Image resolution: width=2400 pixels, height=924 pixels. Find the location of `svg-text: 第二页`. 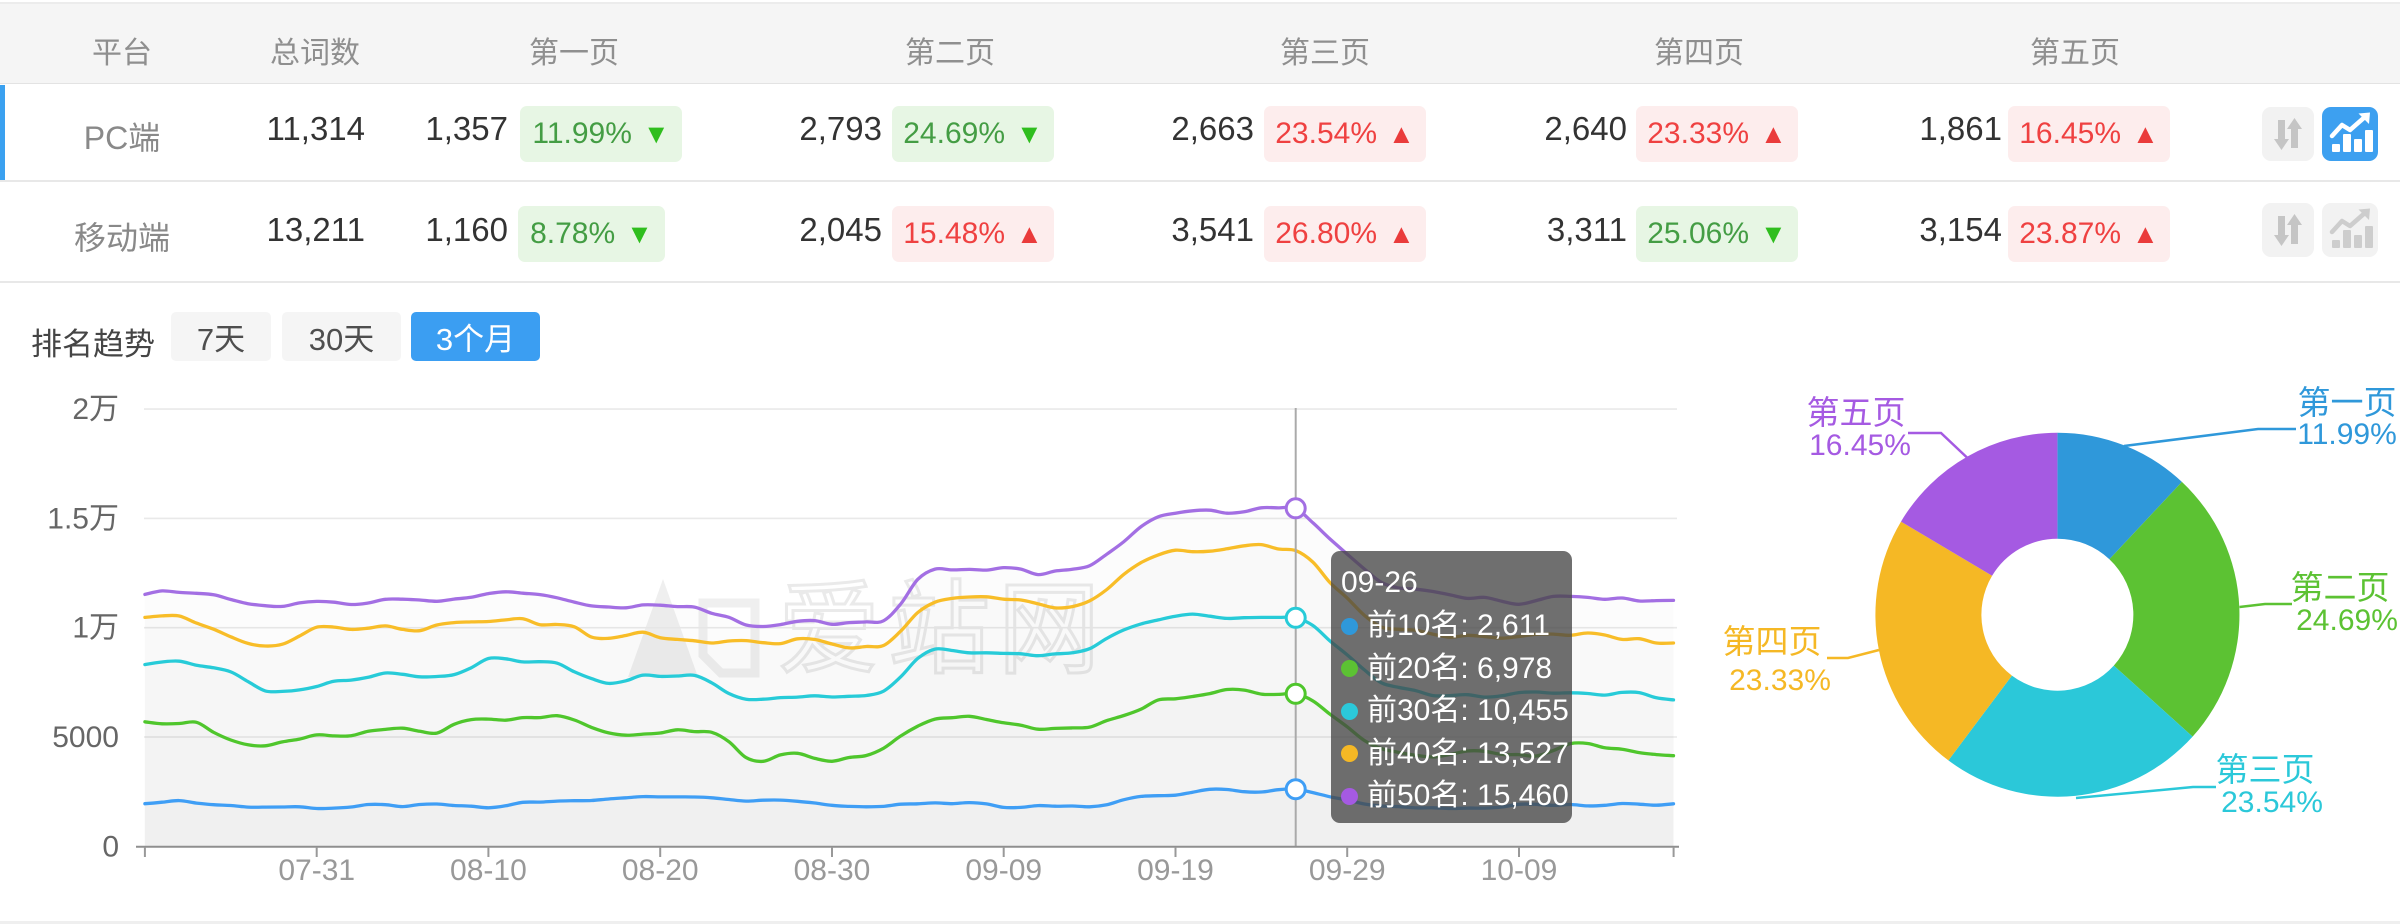

svg-text: 第二页 is located at coordinates (2340, 587).